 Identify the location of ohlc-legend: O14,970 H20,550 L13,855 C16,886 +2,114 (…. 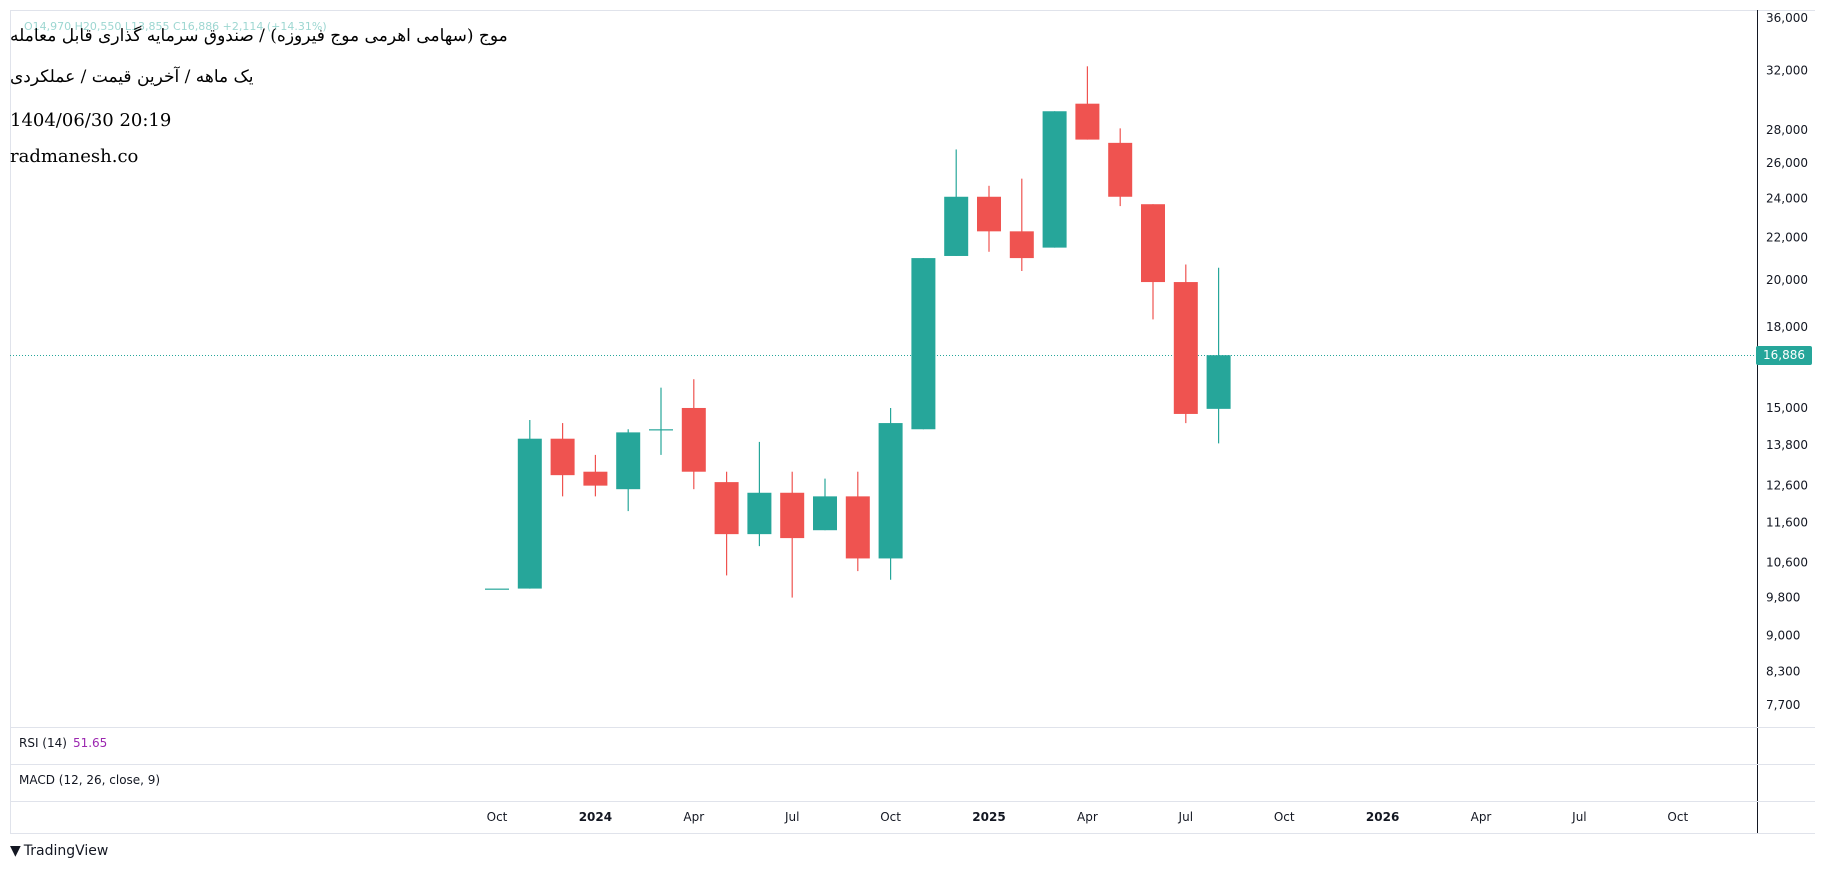
(175, 26).